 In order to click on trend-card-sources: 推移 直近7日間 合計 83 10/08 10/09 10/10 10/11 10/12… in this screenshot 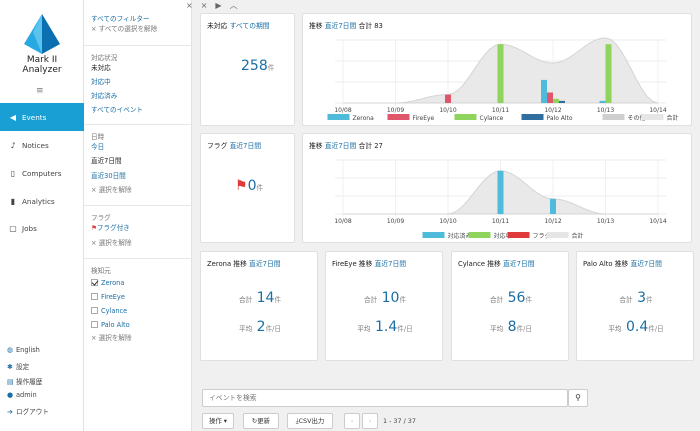, I will do `click(497, 69)`.